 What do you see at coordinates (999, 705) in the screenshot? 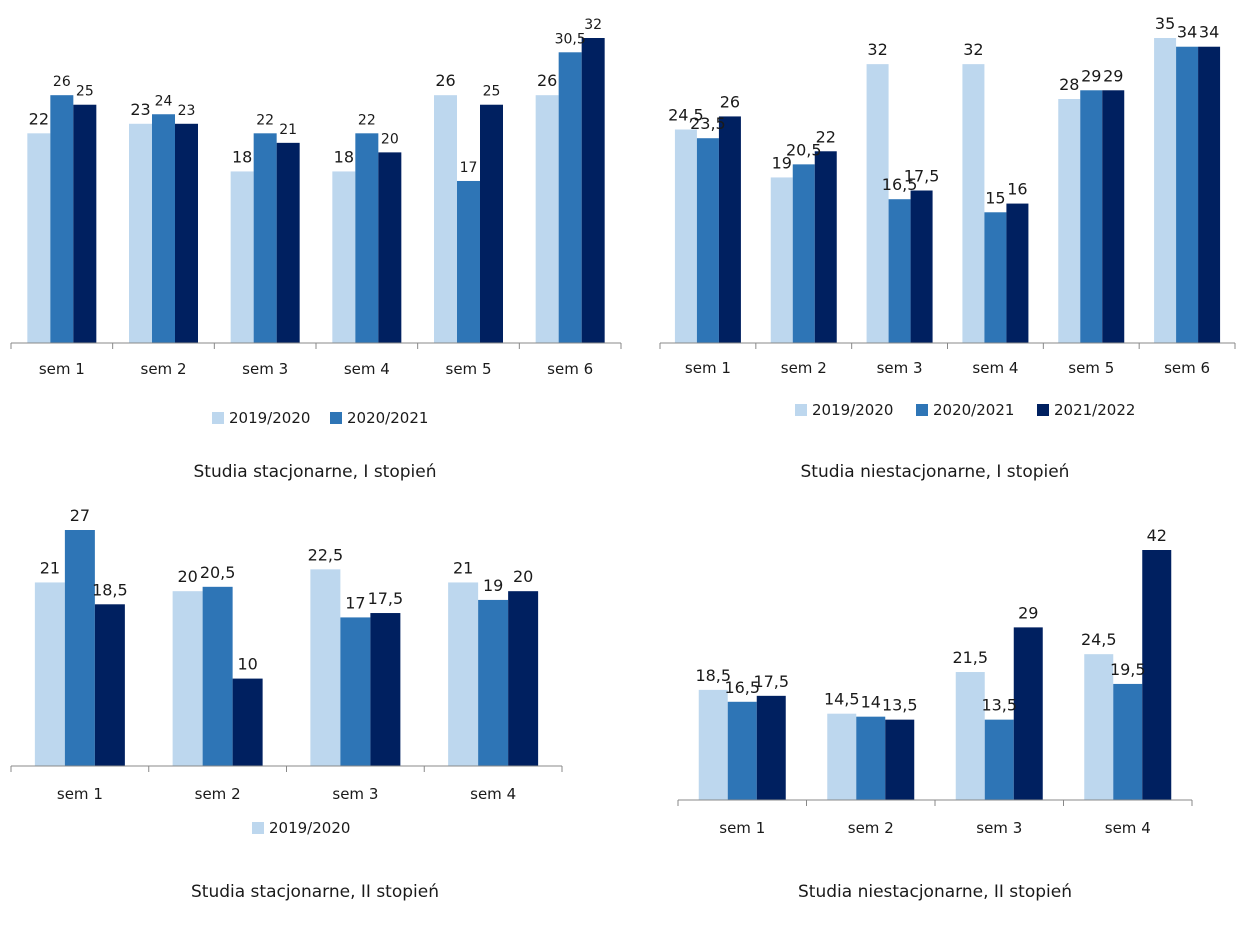
I see `data-label: 13,5` at bounding box center [999, 705].